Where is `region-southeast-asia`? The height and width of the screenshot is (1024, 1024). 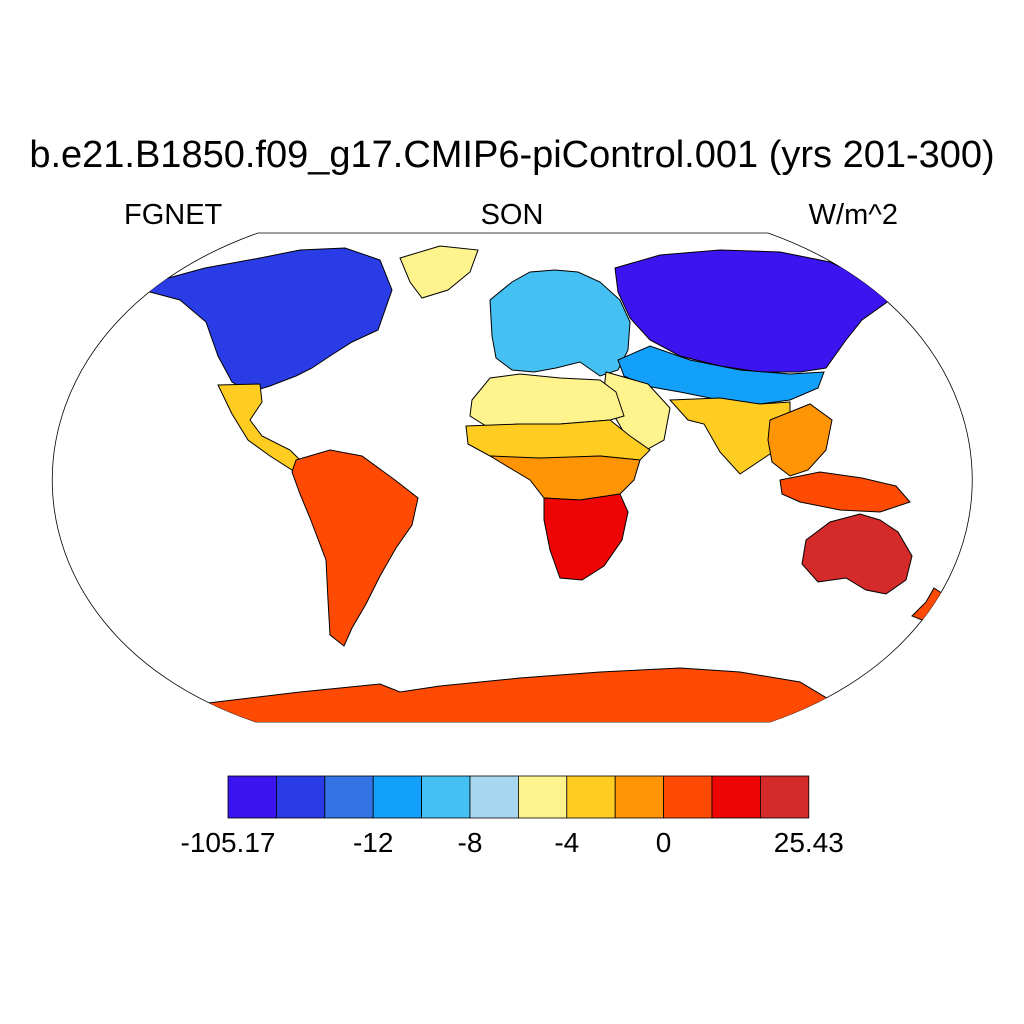
region-southeast-asia is located at coordinates (800, 440).